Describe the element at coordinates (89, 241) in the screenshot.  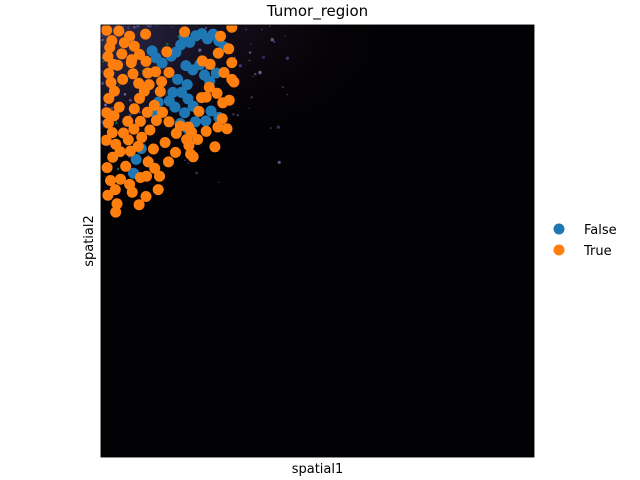
I see `y-axis-label: spatial2` at that location.